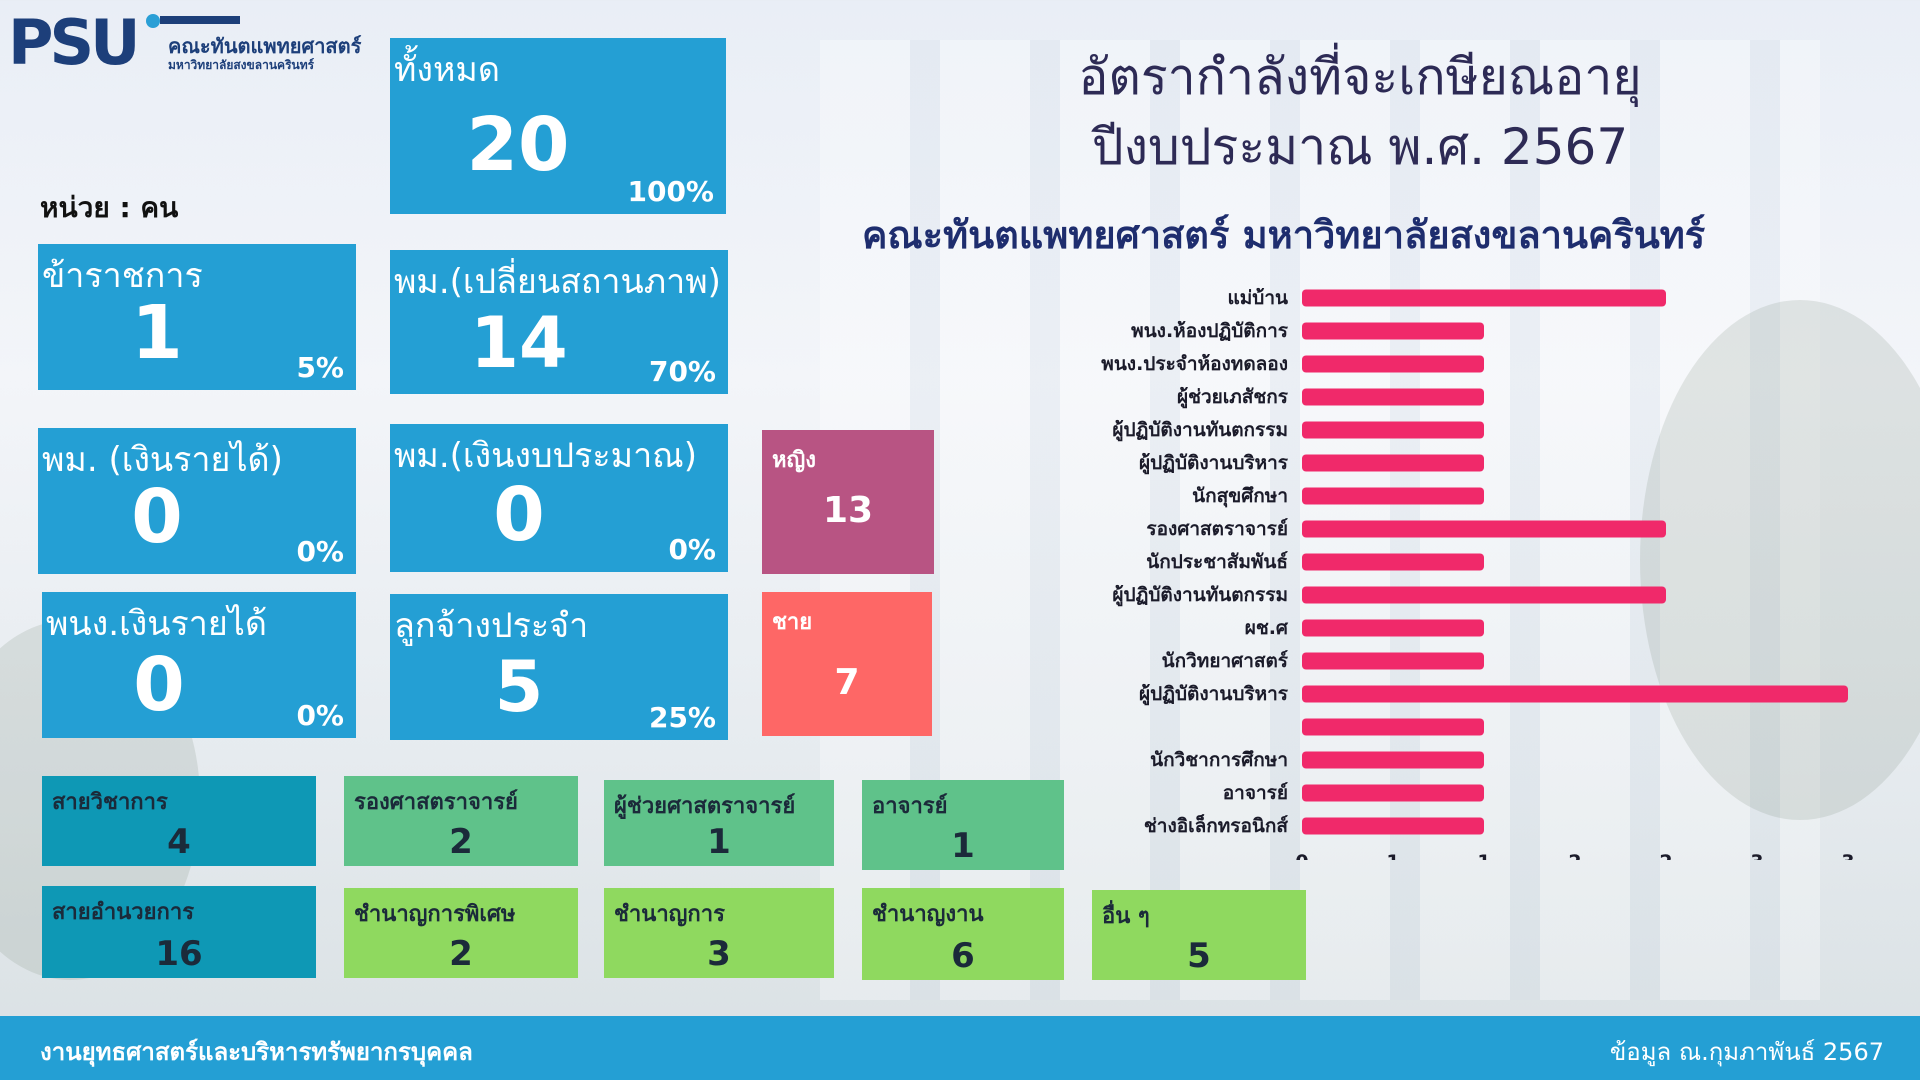 The image size is (1920, 1080). Describe the element at coordinates (545, 456) in the screenshot. I see `card-label: พม.(เงินงบประมาณ)` at that location.